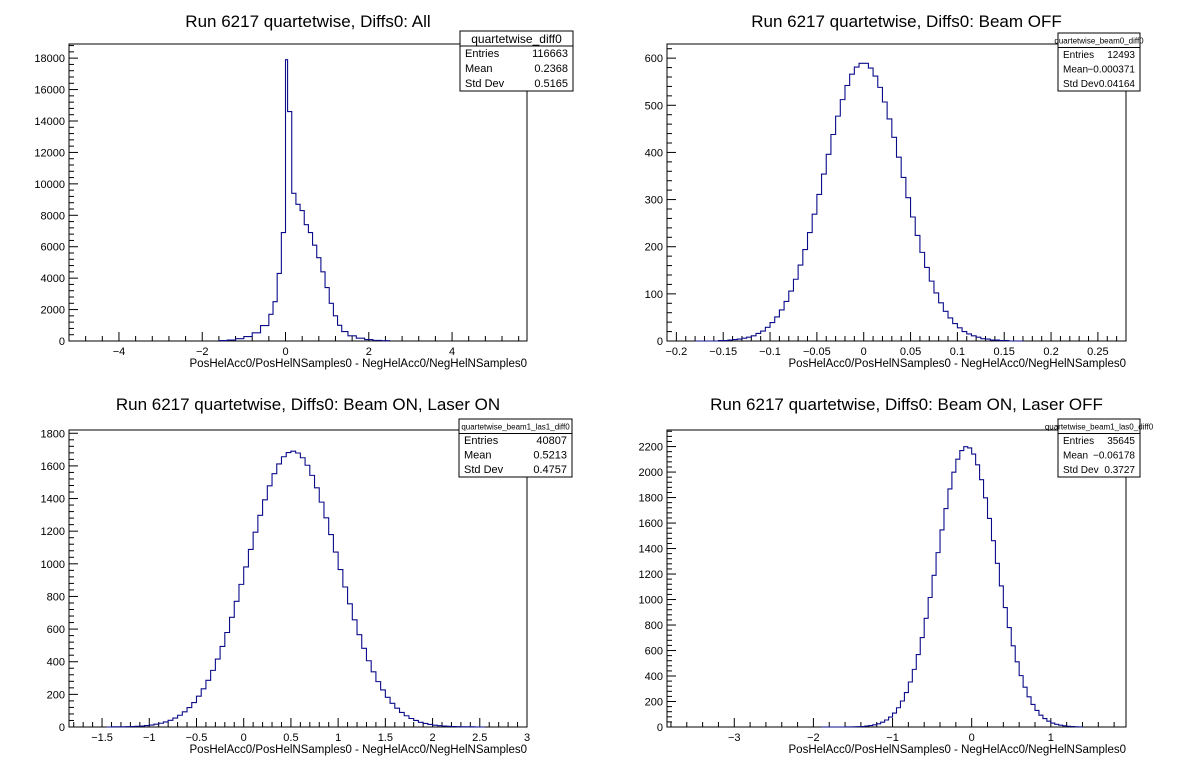  I want to click on x-tick-label: −0.1, so click(770, 352).